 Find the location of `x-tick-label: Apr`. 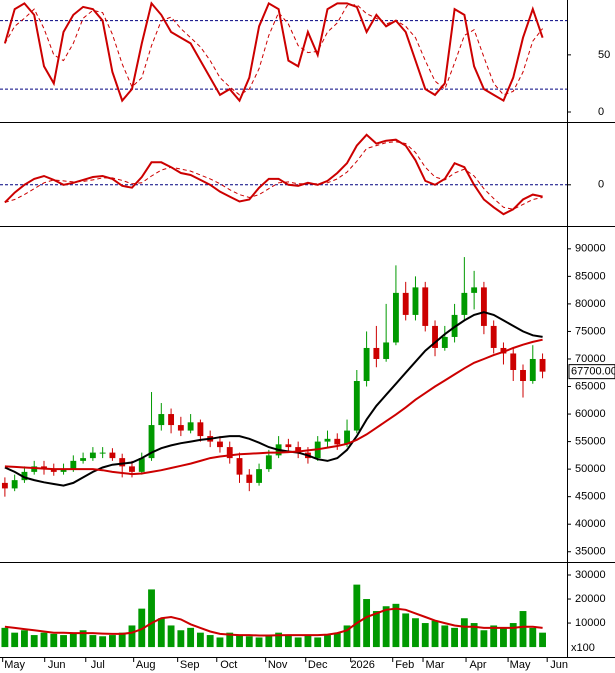

x-tick-label: Apr is located at coordinates (477, 665).